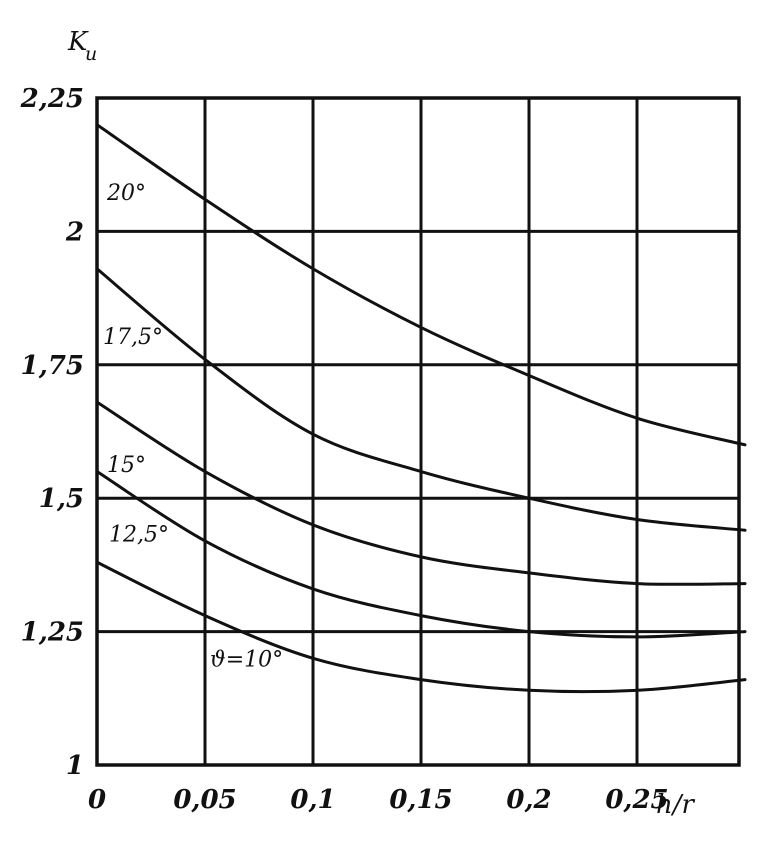  What do you see at coordinates (133, 337) in the screenshot?
I see `series-label-1: 17,5°` at bounding box center [133, 337].